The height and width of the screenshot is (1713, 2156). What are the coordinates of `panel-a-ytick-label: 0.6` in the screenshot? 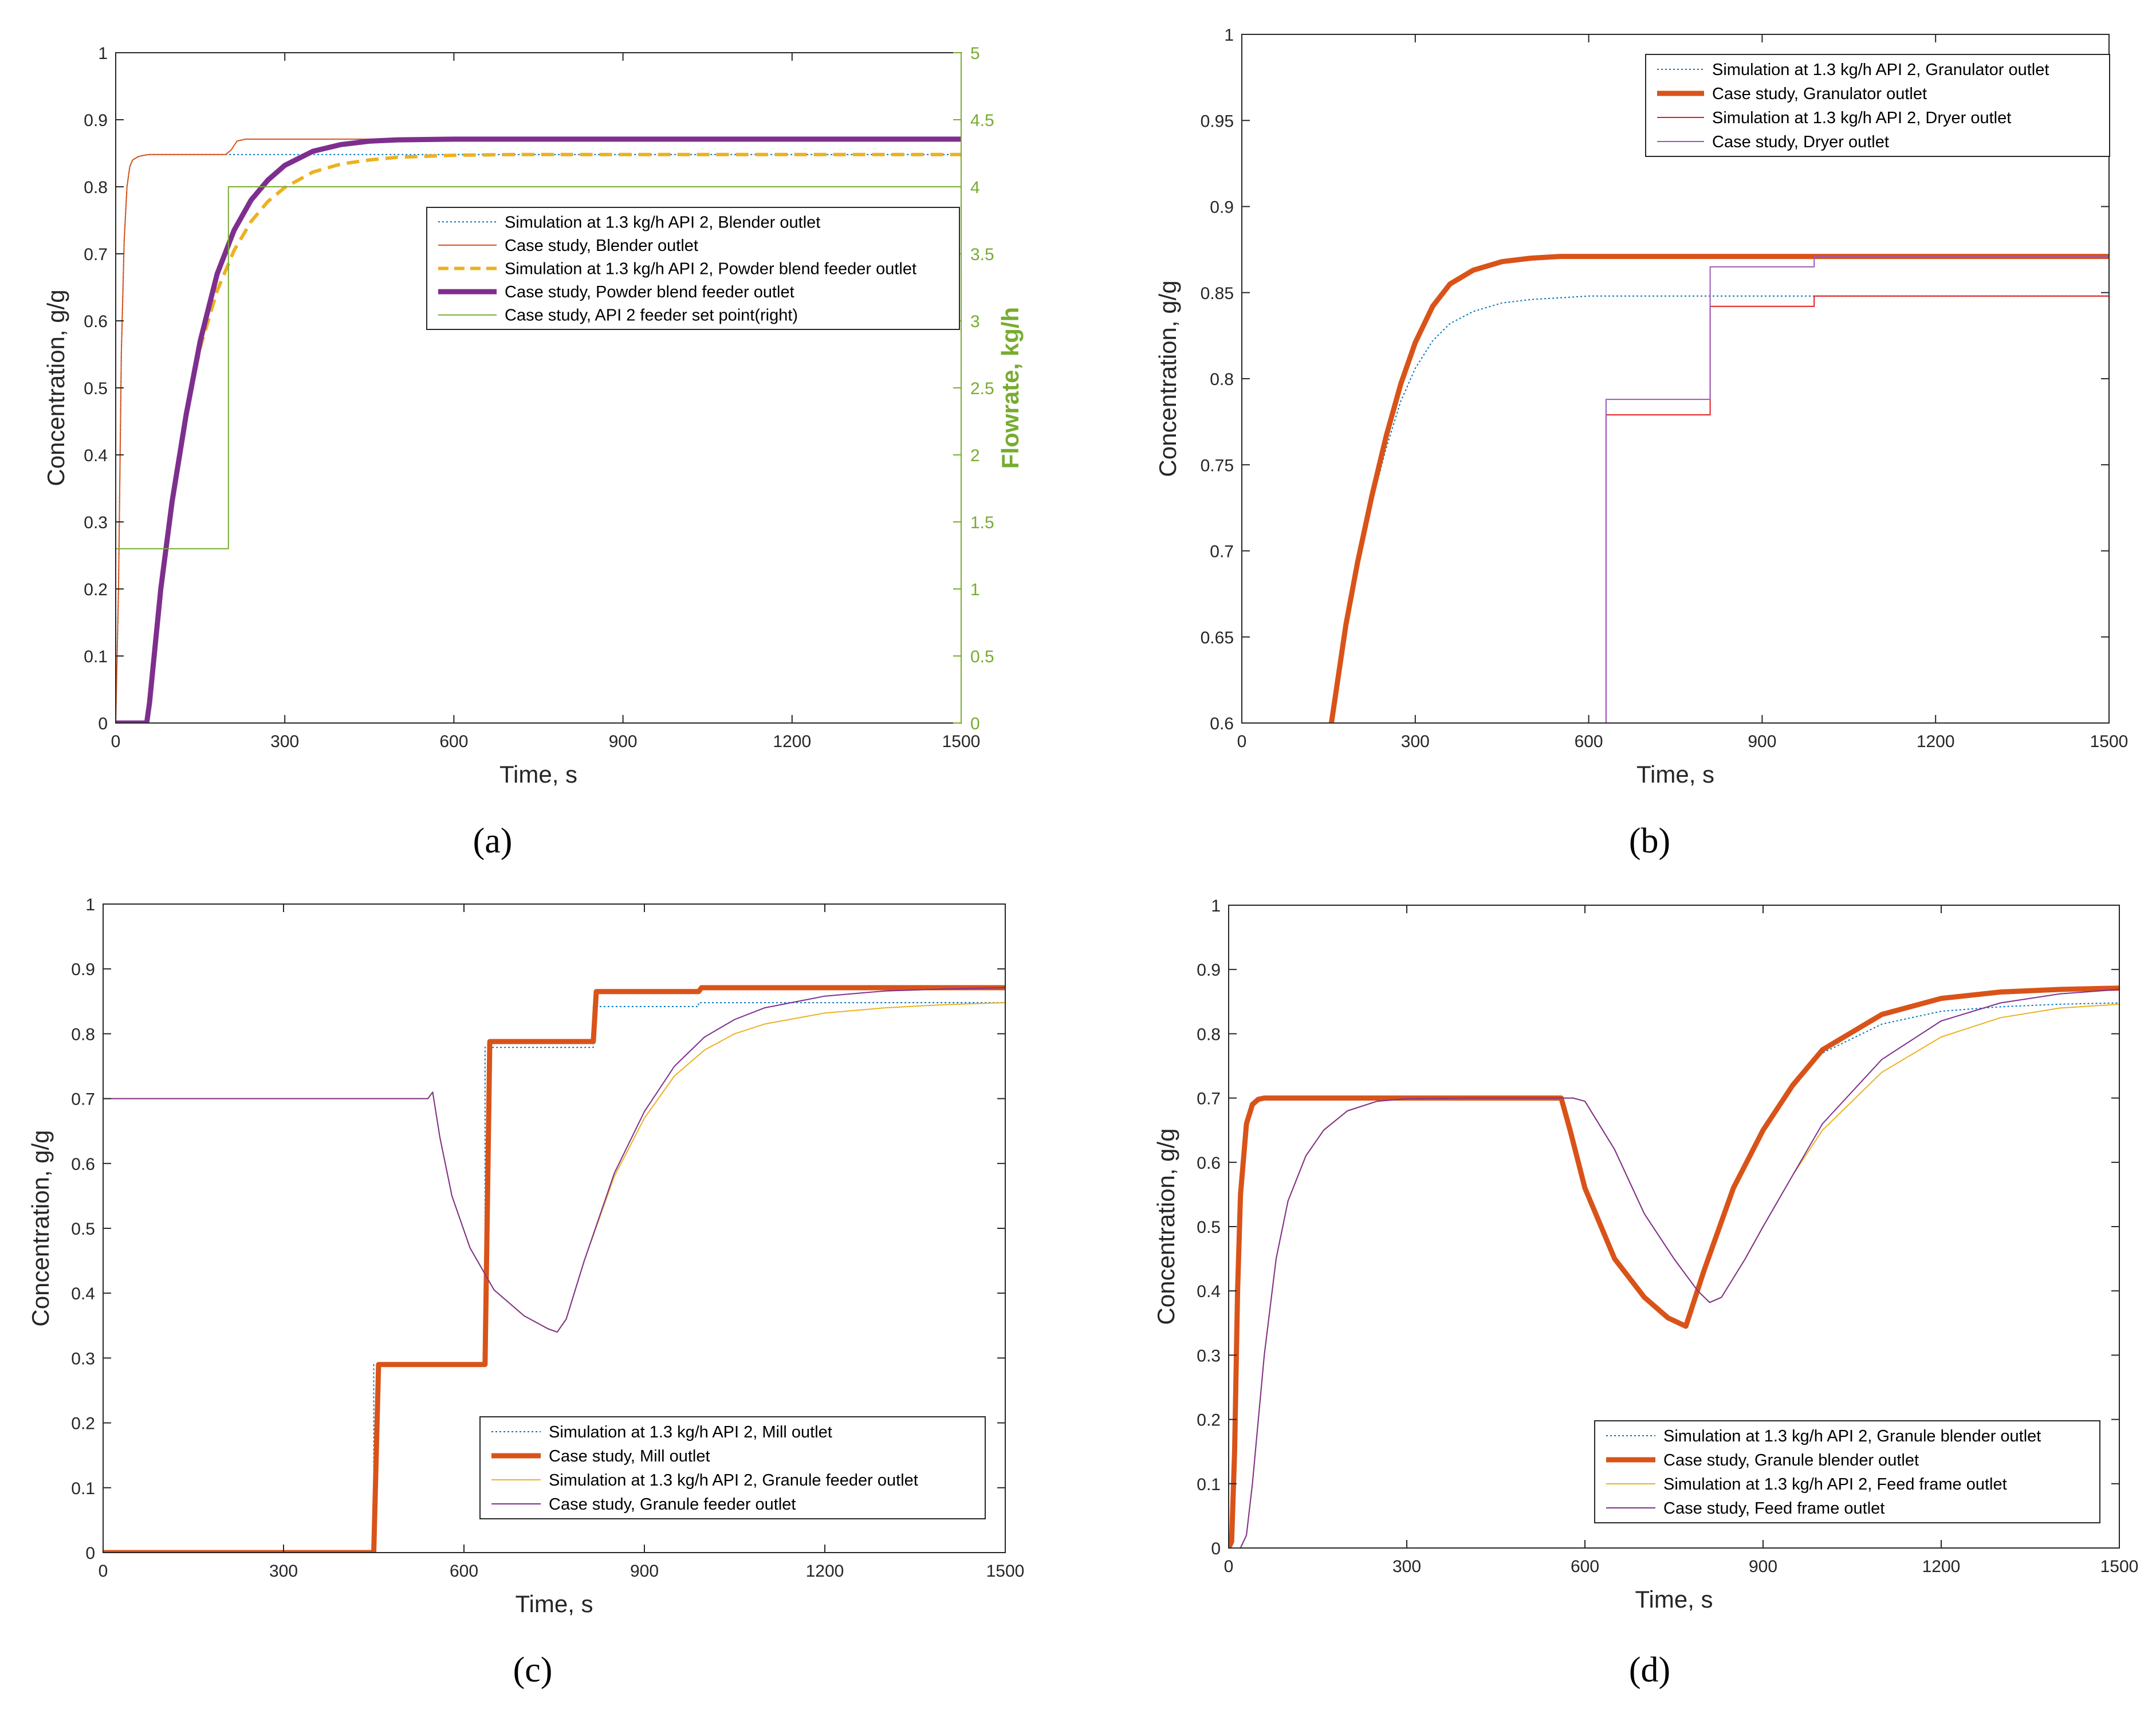 It's located at (96, 321).